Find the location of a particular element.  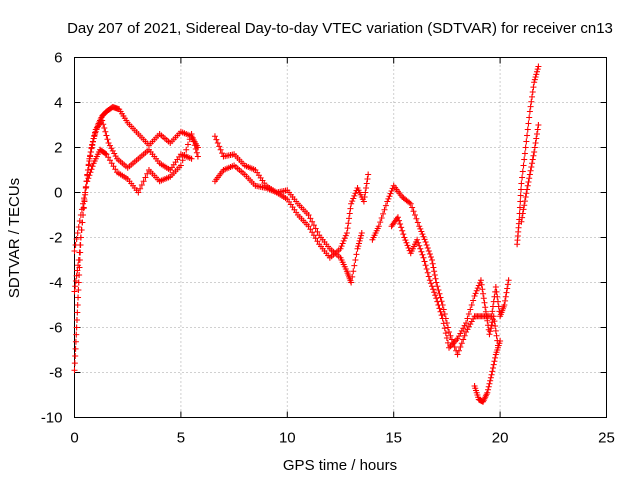

y-tick-label: 6 is located at coordinates (58, 58).